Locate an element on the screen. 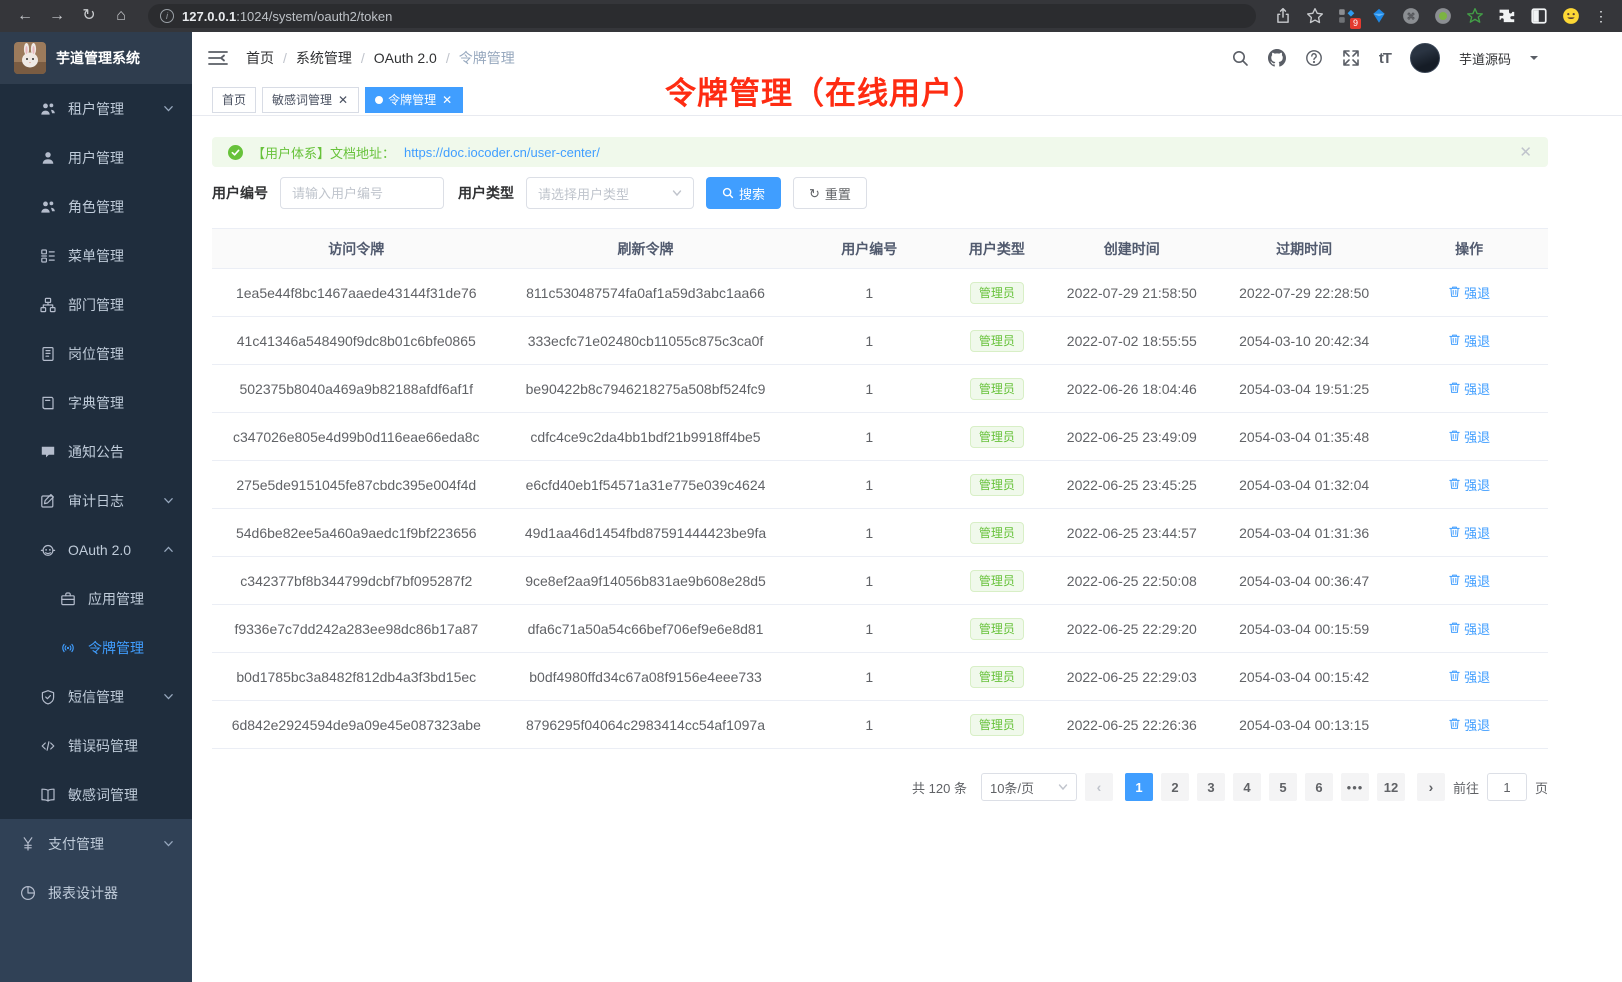 Image resolution: width=1622 pixels, height=982 pixels. record-extension-icon is located at coordinates (1443, 16).